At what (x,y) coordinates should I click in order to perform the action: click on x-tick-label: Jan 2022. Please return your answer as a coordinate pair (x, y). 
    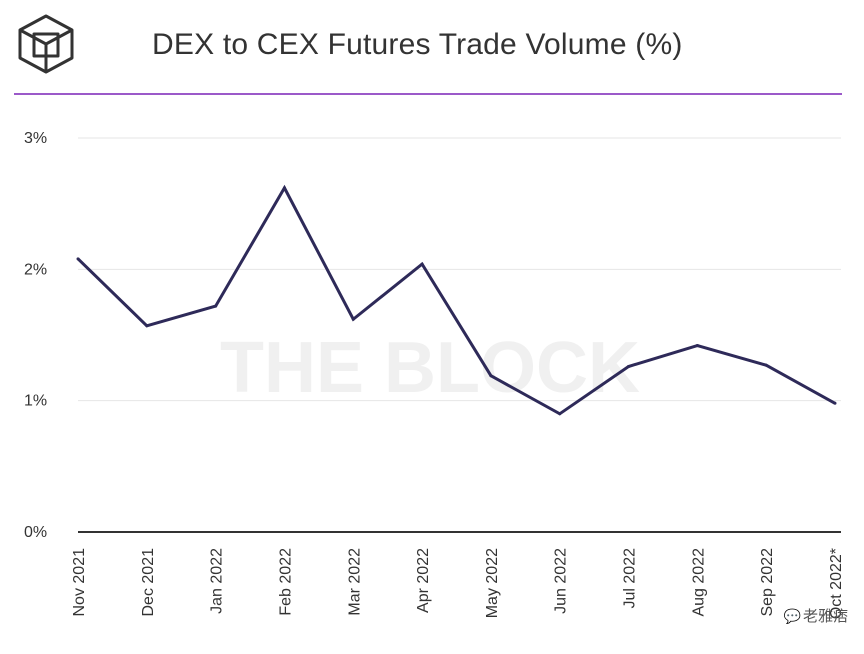
    Looking at the image, I should click on (217, 581).